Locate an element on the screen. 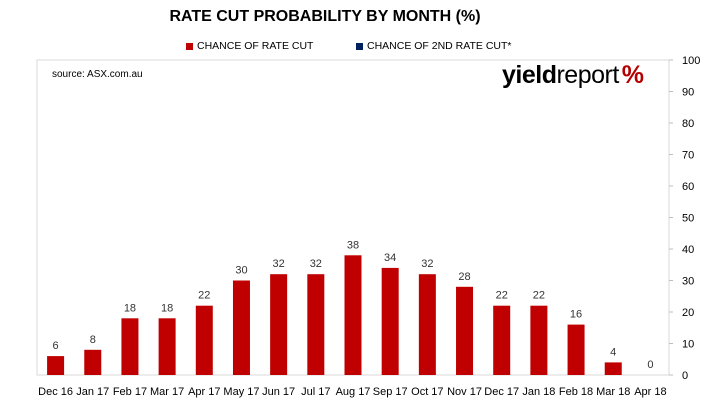  x-tick-label: Jan 18 is located at coordinates (538, 392).